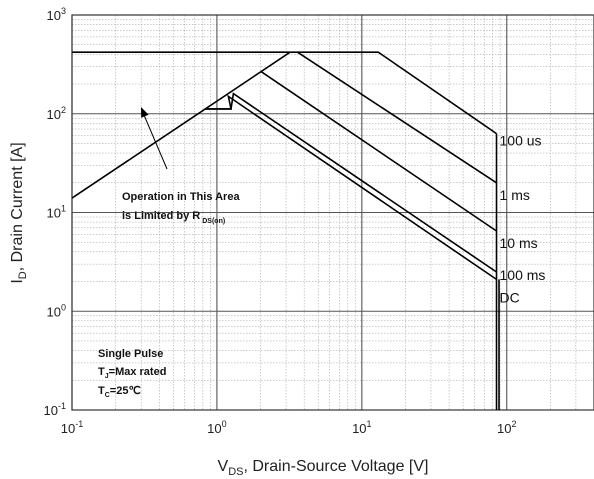  I want to click on series-label-1-ms: 1 ms, so click(515, 195).